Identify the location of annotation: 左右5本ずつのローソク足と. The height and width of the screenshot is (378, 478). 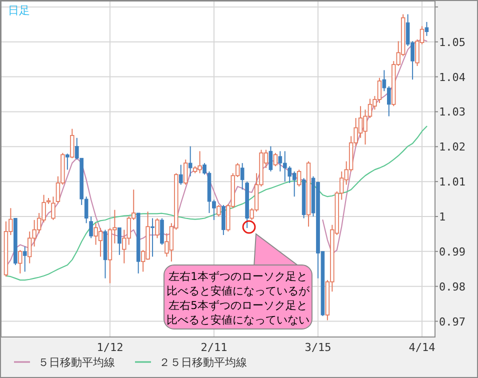
(238, 305).